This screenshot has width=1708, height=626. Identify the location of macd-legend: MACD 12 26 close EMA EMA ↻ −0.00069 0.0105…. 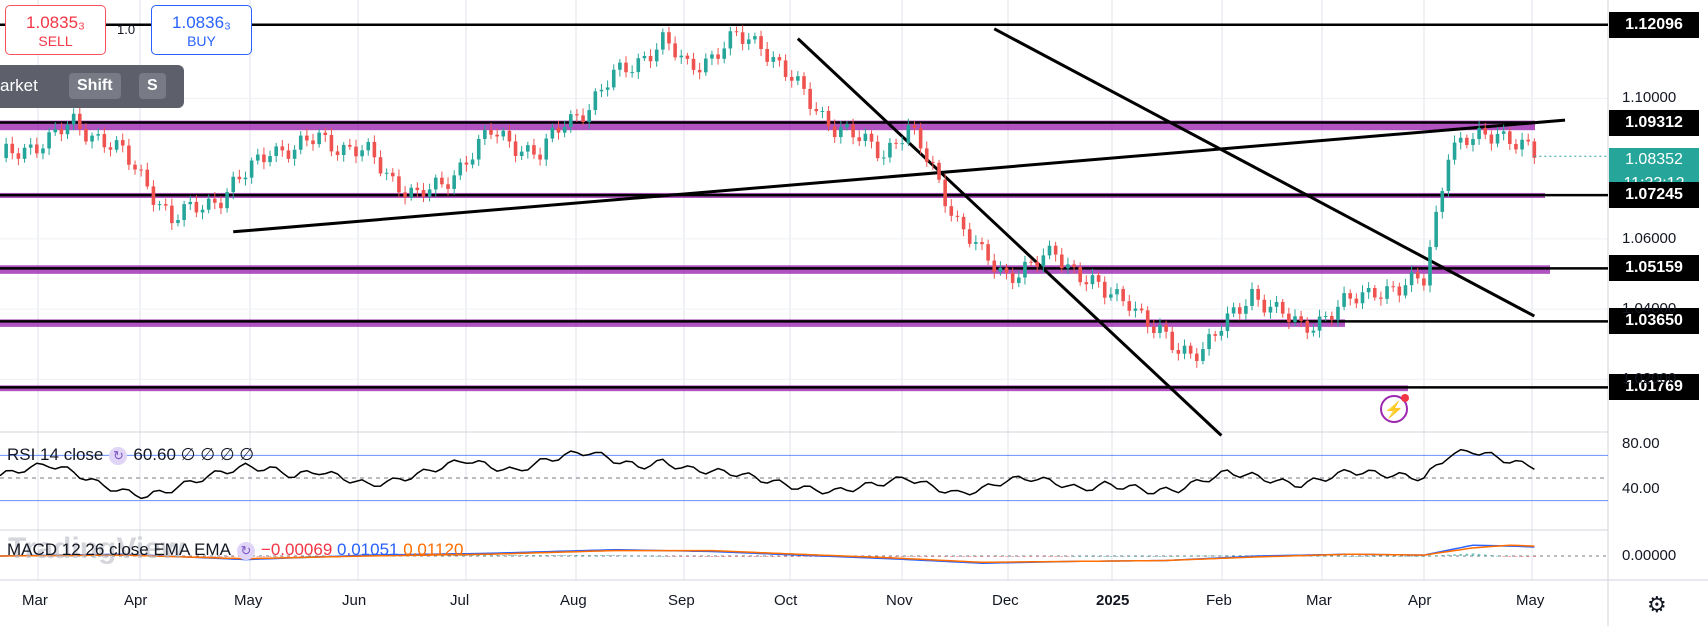
(235, 550).